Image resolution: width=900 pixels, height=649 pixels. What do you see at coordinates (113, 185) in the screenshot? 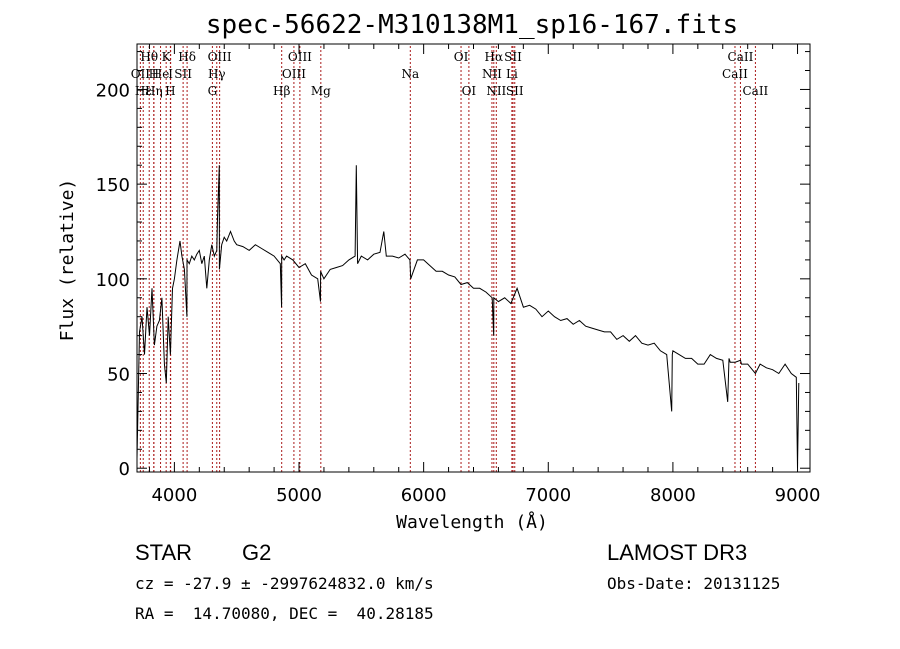
I see `y-tick-label: 150` at bounding box center [113, 185].